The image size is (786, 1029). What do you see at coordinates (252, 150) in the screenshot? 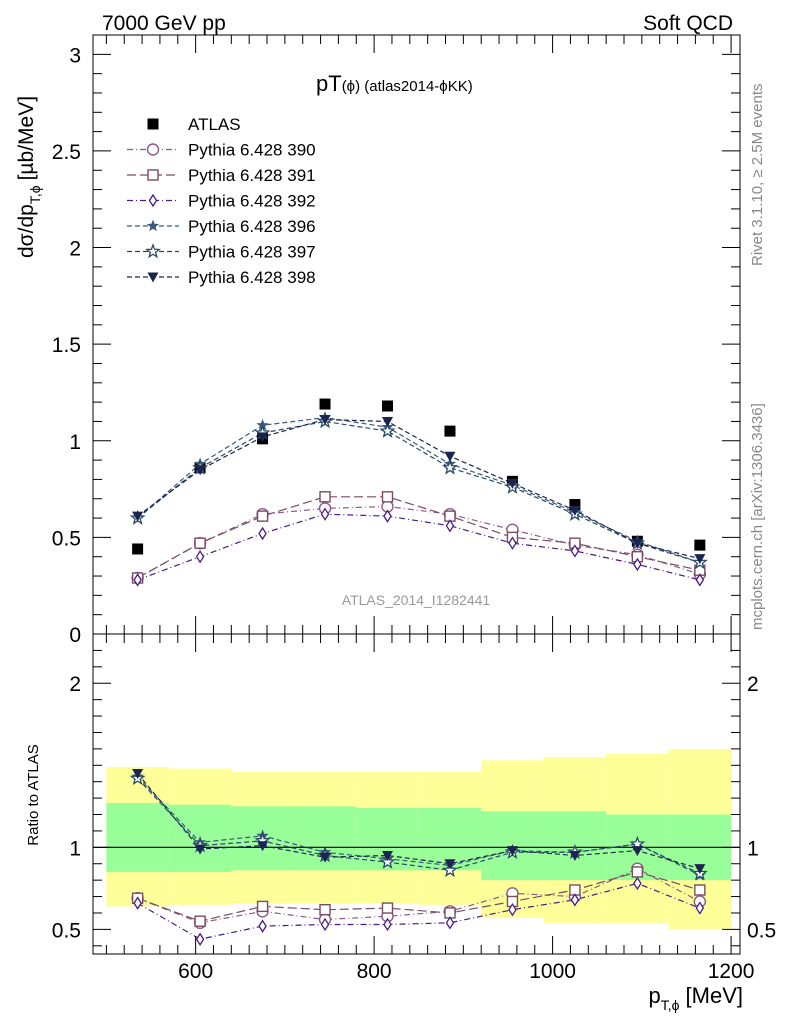
I see `legend-label: Pythia 6.428 390` at bounding box center [252, 150].